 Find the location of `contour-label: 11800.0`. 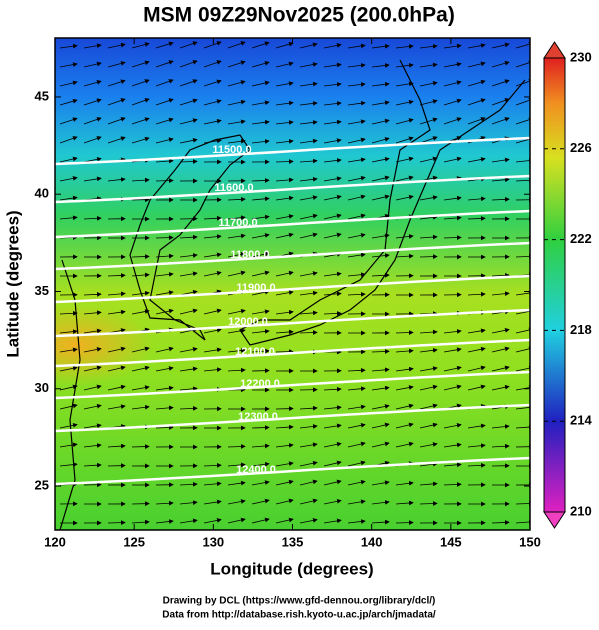

contour-label: 11800.0 is located at coordinates (249, 255).